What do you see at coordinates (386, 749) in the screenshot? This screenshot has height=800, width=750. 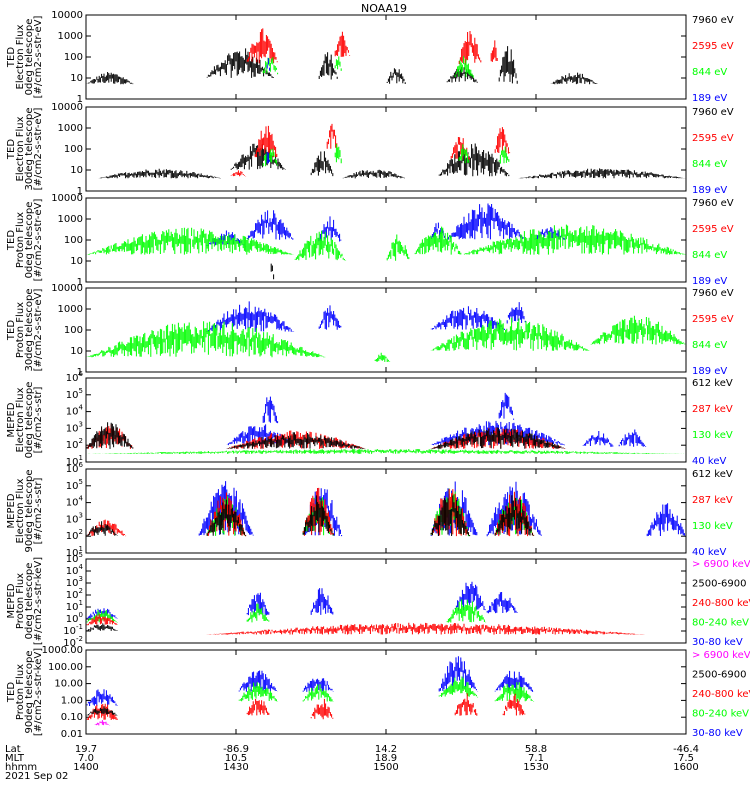 I see `x-tick-label: 14.2` at bounding box center [386, 749].